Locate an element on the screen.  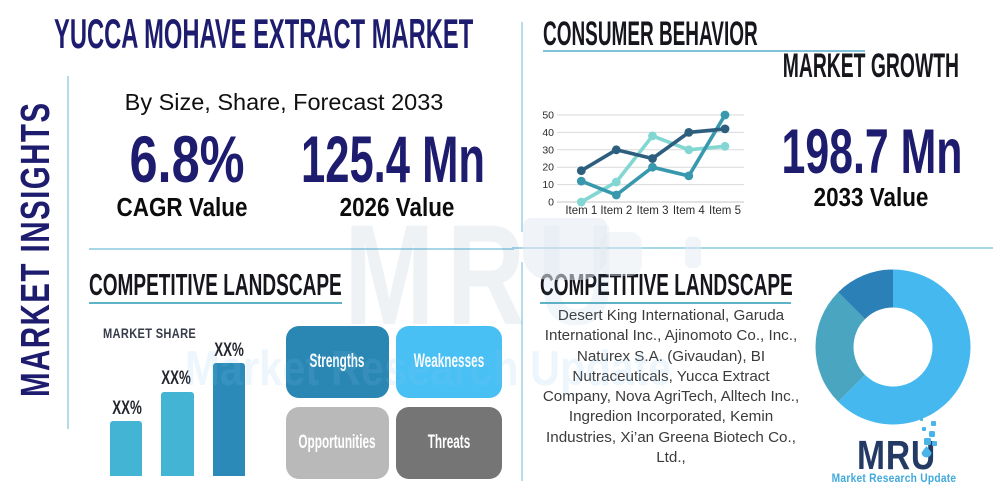
svg-text: 20 is located at coordinates (548, 168).